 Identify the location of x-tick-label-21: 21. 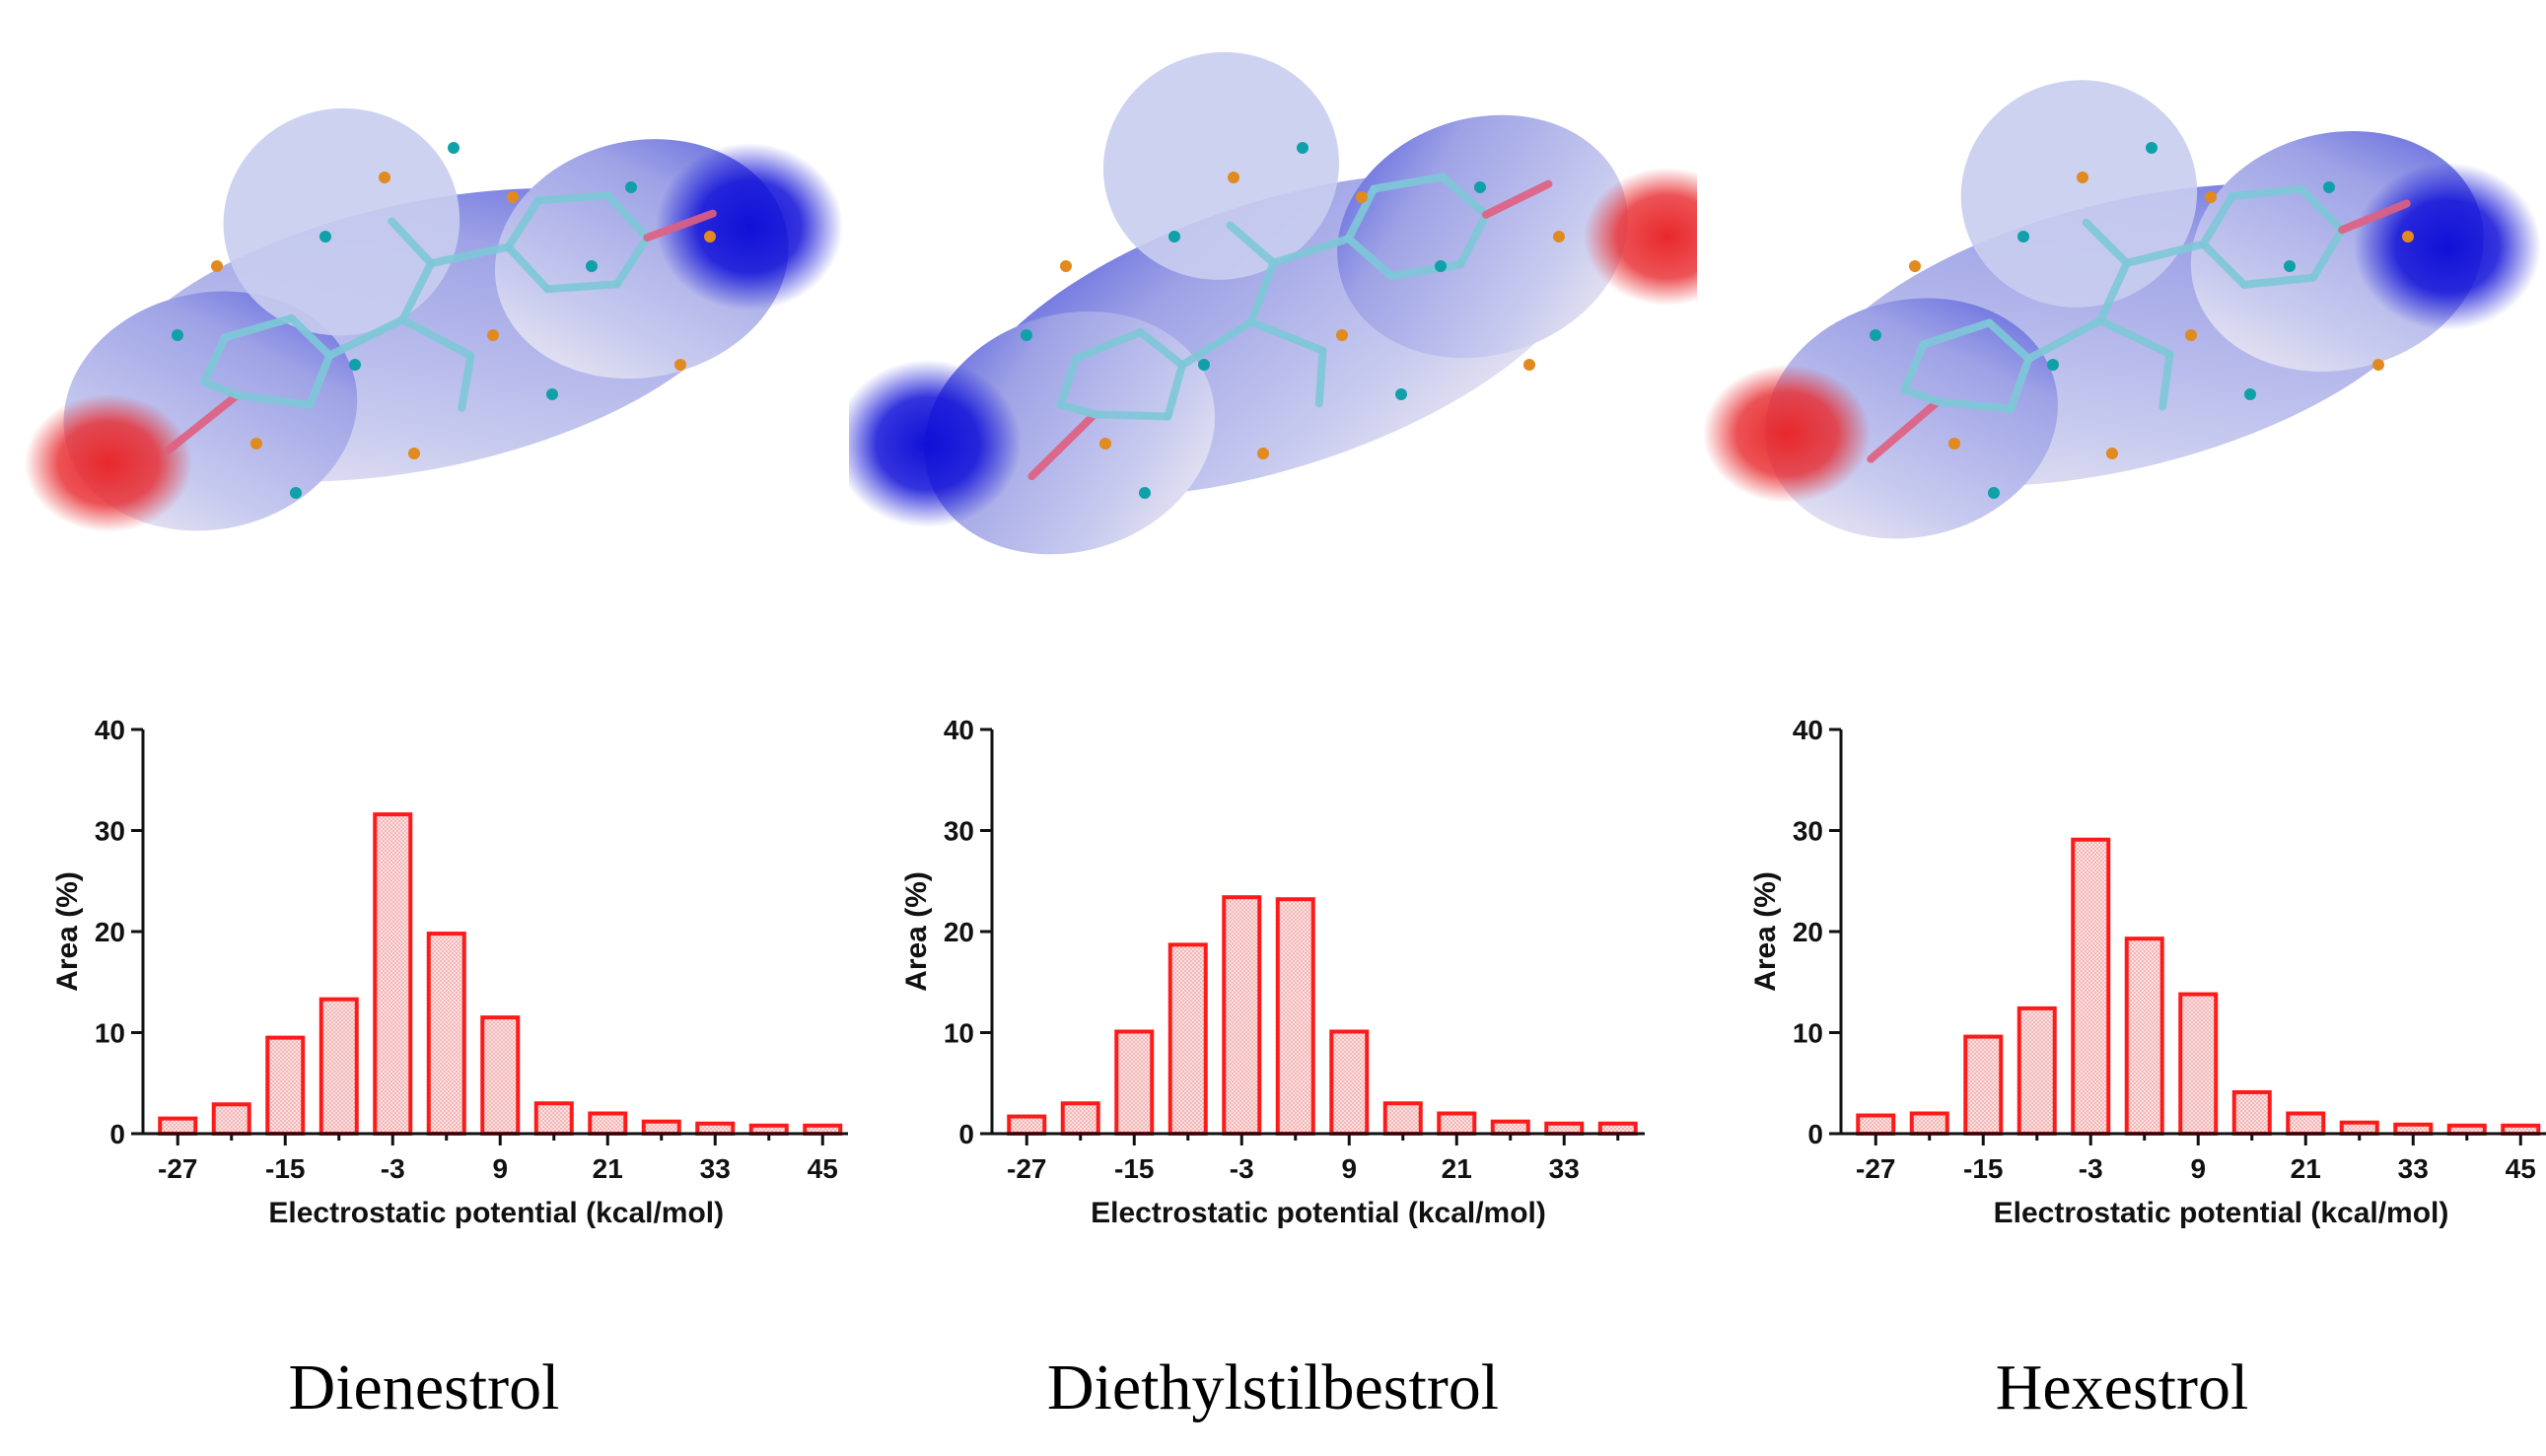
(1457, 1168).